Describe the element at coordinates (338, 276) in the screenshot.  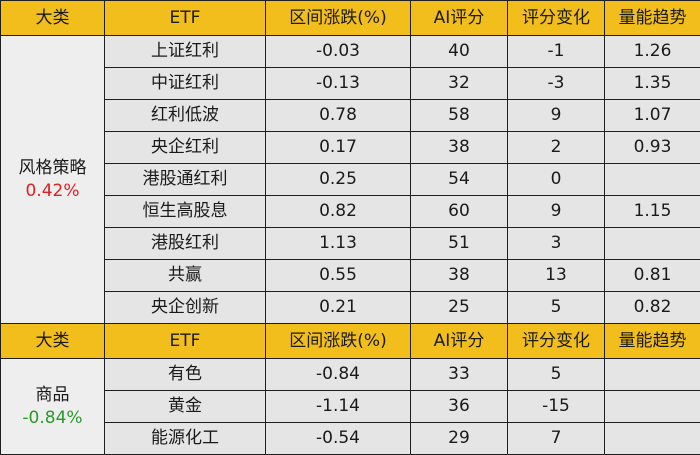
I see `range-change: 0.55` at that location.